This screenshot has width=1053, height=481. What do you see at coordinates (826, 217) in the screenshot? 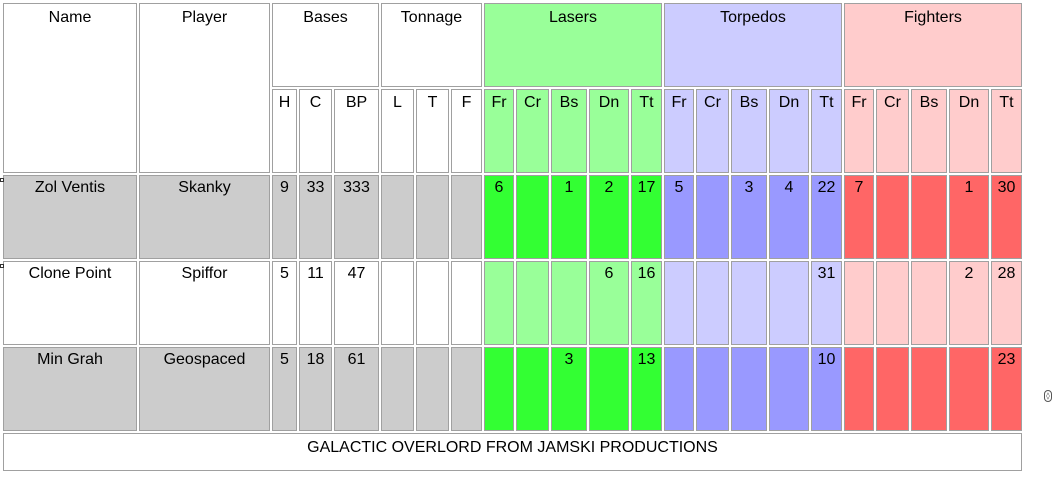
I see `torpedos-cell: 22` at bounding box center [826, 217].